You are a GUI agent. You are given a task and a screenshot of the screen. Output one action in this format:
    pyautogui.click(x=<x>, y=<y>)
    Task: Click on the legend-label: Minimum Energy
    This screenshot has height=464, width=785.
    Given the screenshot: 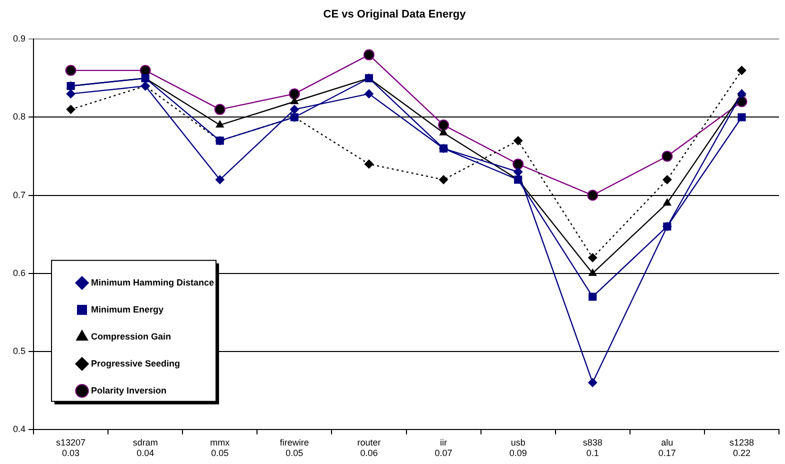 What is the action you would take?
    pyautogui.click(x=127, y=309)
    